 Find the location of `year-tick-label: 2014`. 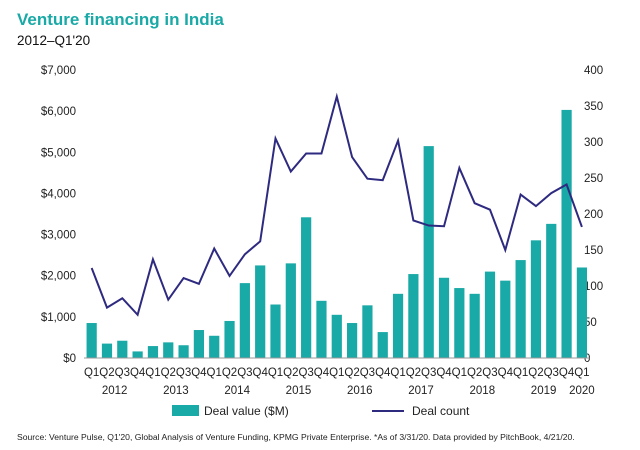

year-tick-label: 2014 is located at coordinates (237, 391).